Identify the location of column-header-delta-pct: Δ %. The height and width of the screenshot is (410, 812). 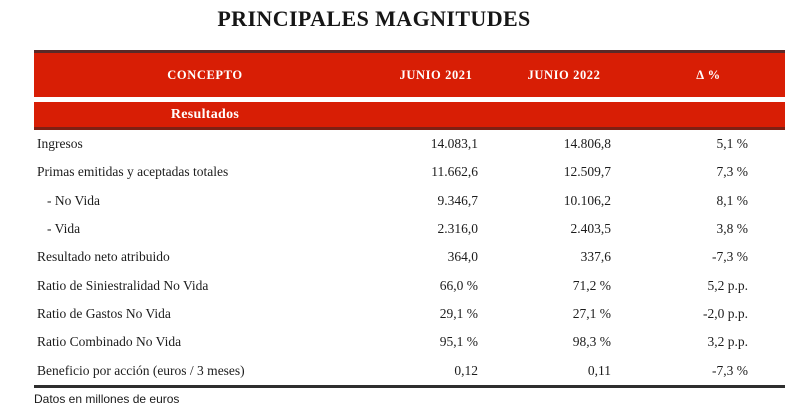
(708, 74).